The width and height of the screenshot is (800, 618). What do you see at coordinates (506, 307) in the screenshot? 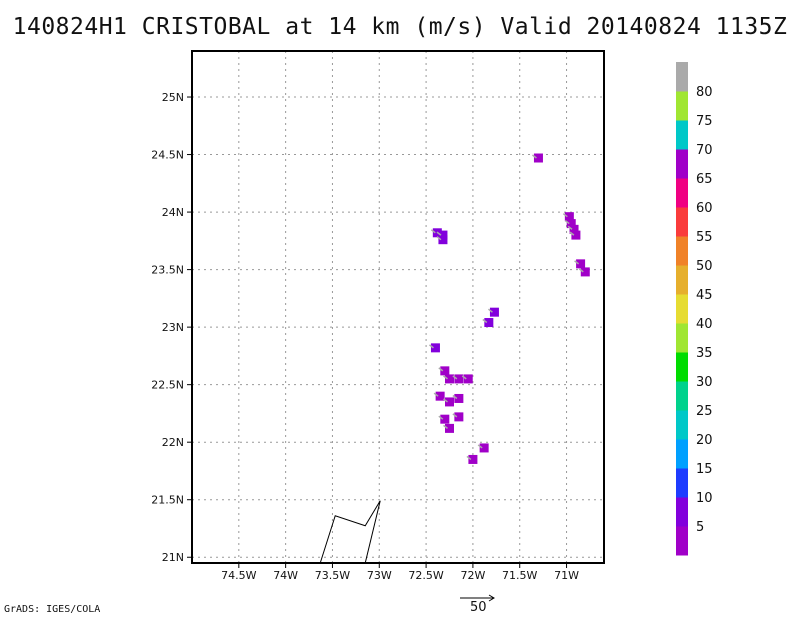
I see `wind-arrows-layer` at bounding box center [506, 307].